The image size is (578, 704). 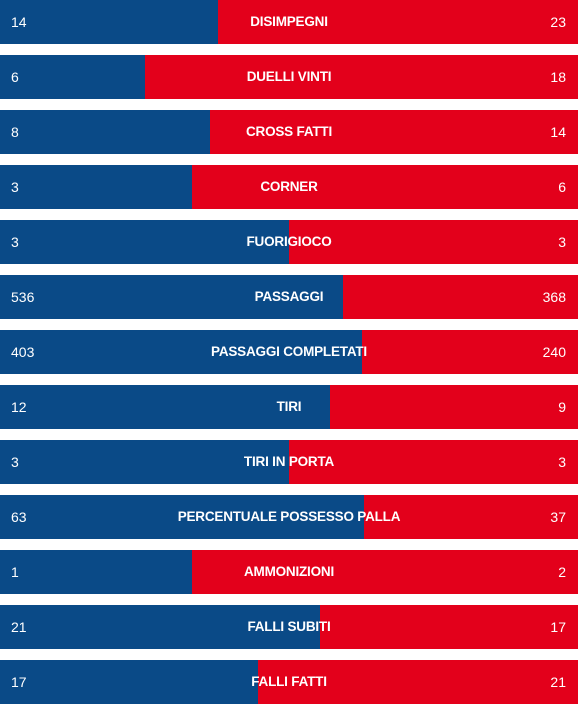 I want to click on stat-label: FALLI FATTI, so click(x=289, y=681).